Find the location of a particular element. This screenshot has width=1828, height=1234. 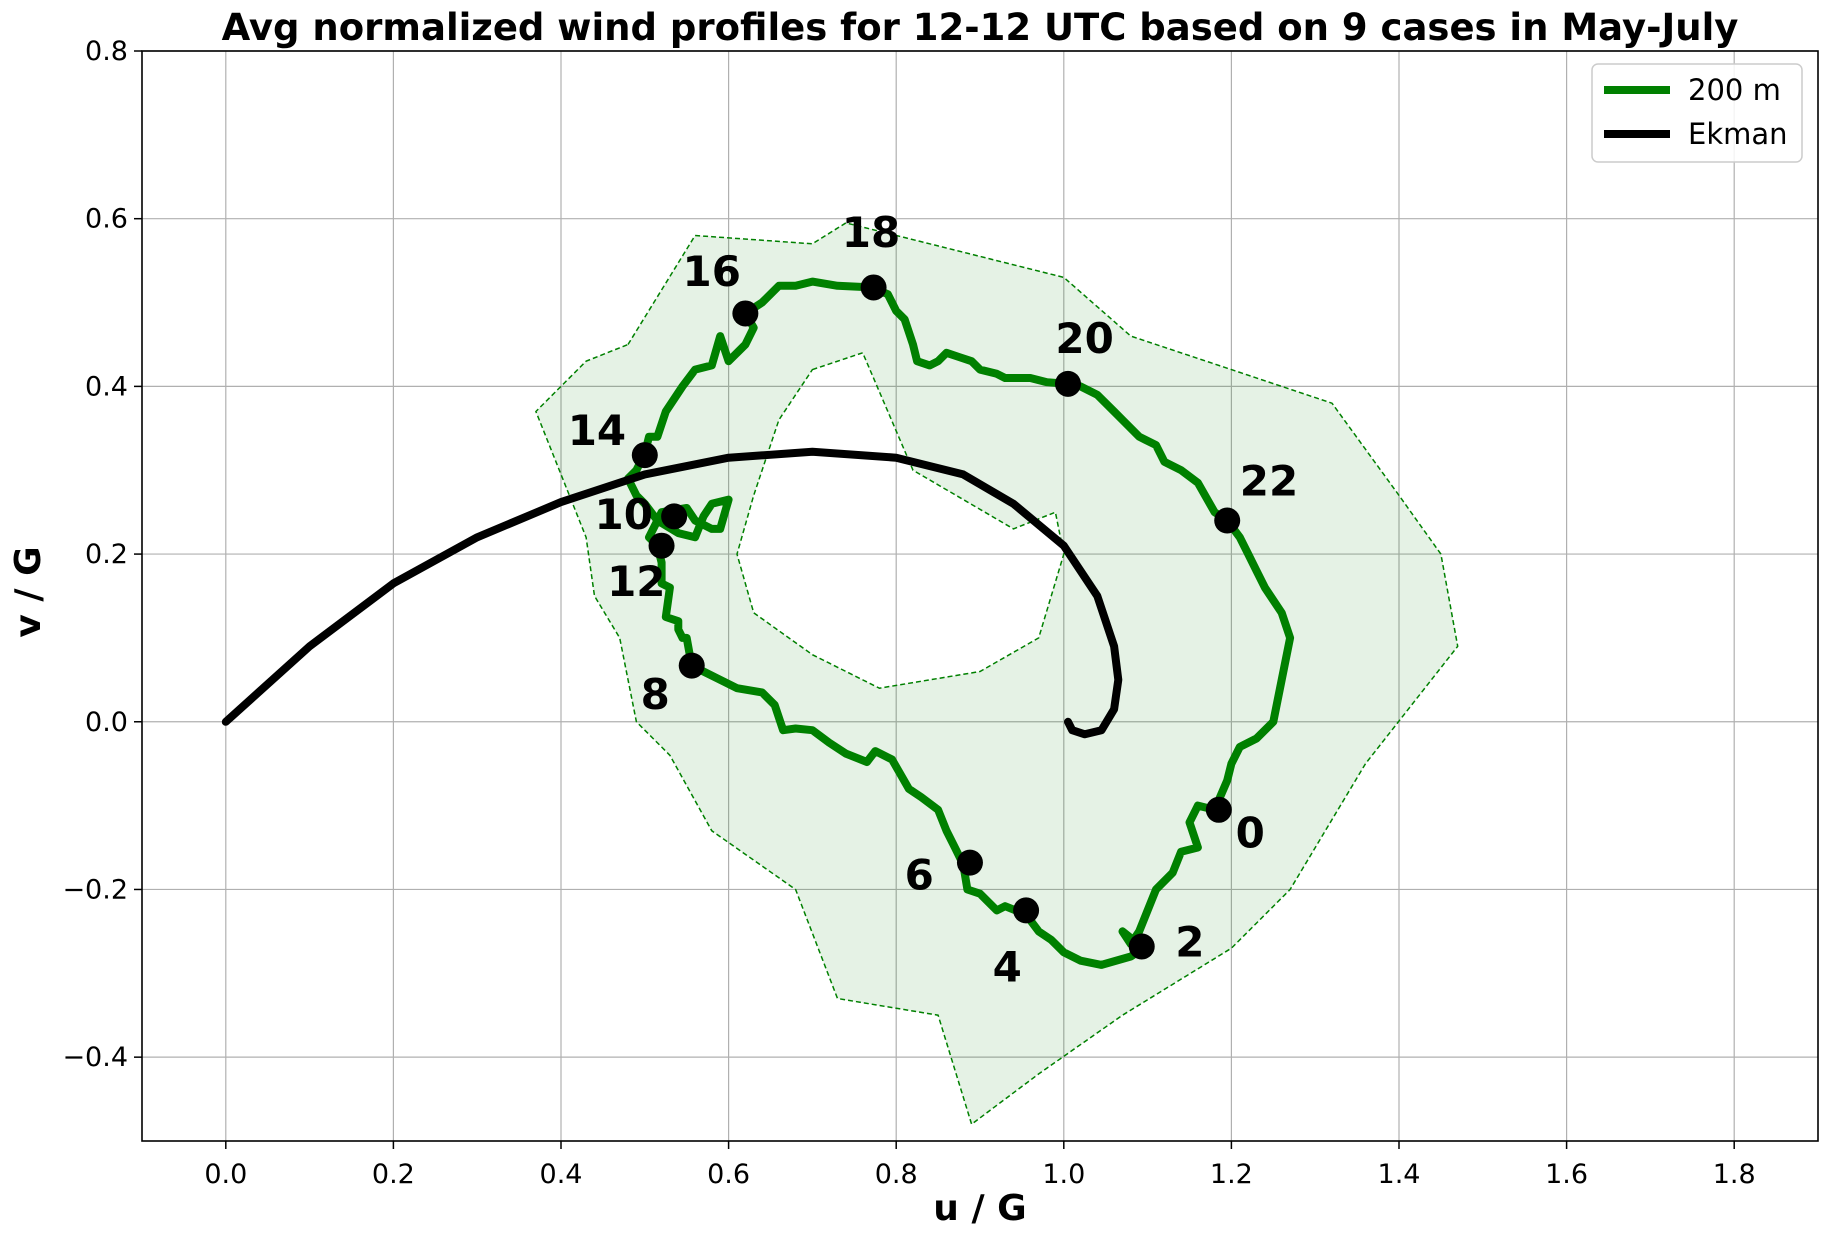

x-tick-label: 0.0 is located at coordinates (225, 1174).